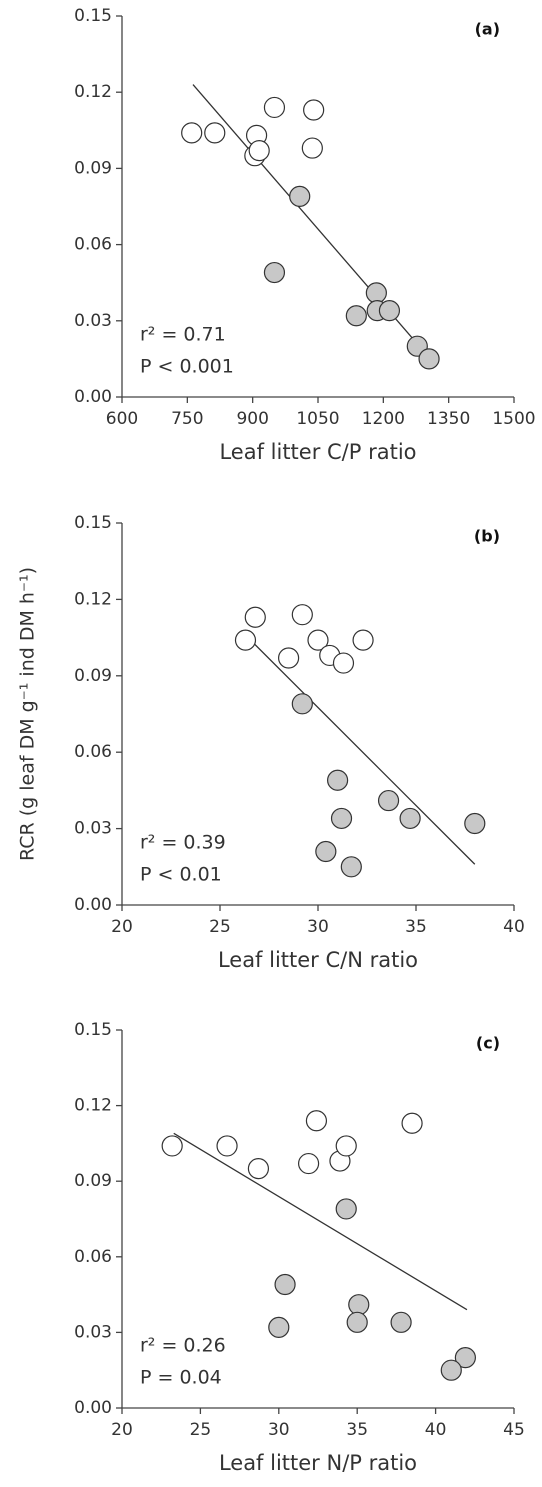 The height and width of the screenshot is (1487, 542). What do you see at coordinates (183, 335) in the screenshot?
I see `annotation: r² = 0.71` at bounding box center [183, 335].